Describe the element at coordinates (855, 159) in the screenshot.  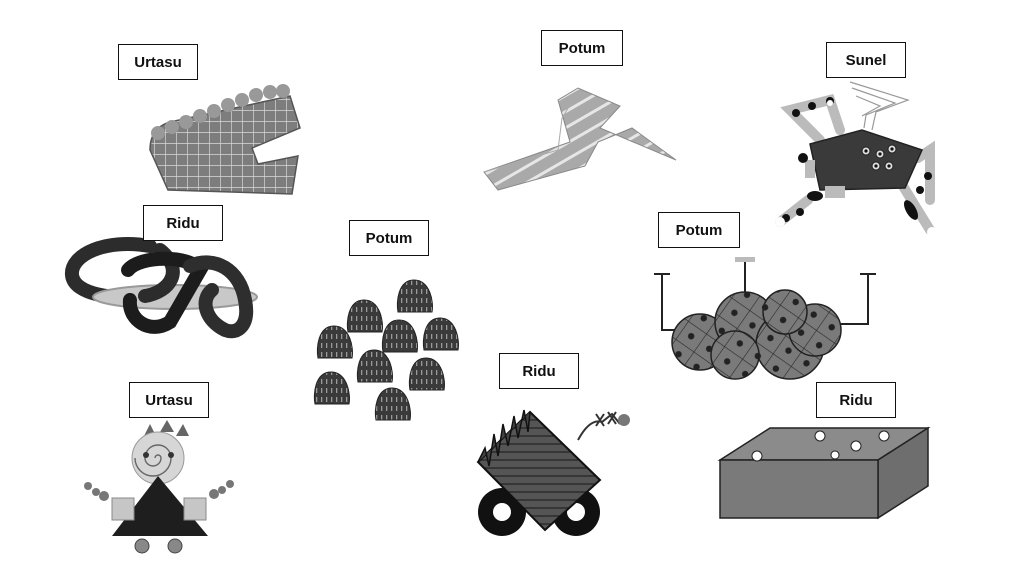
I see `pentagon-creature-icon` at that location.